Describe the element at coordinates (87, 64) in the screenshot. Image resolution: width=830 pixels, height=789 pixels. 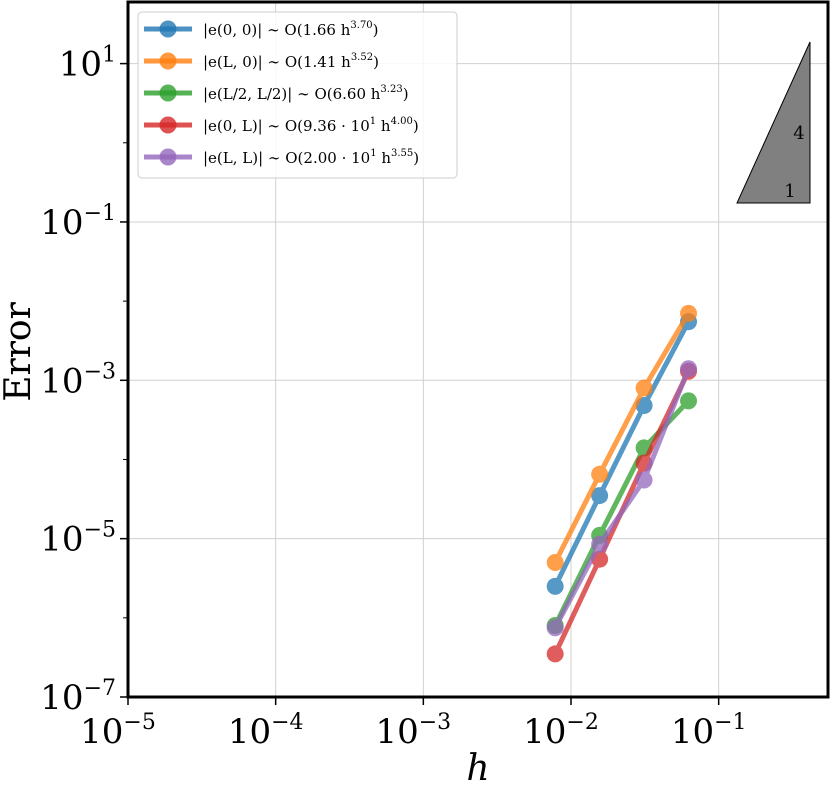
I see `y-tick-label: 10¹` at that location.